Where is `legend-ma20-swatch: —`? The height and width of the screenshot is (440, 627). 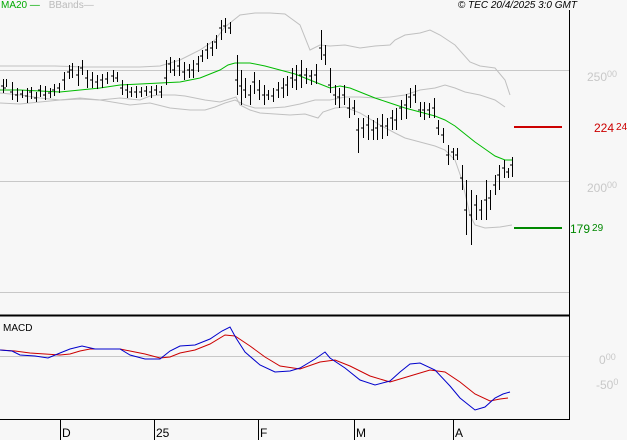 legend-ma20-swatch: — is located at coordinates (33, 5).